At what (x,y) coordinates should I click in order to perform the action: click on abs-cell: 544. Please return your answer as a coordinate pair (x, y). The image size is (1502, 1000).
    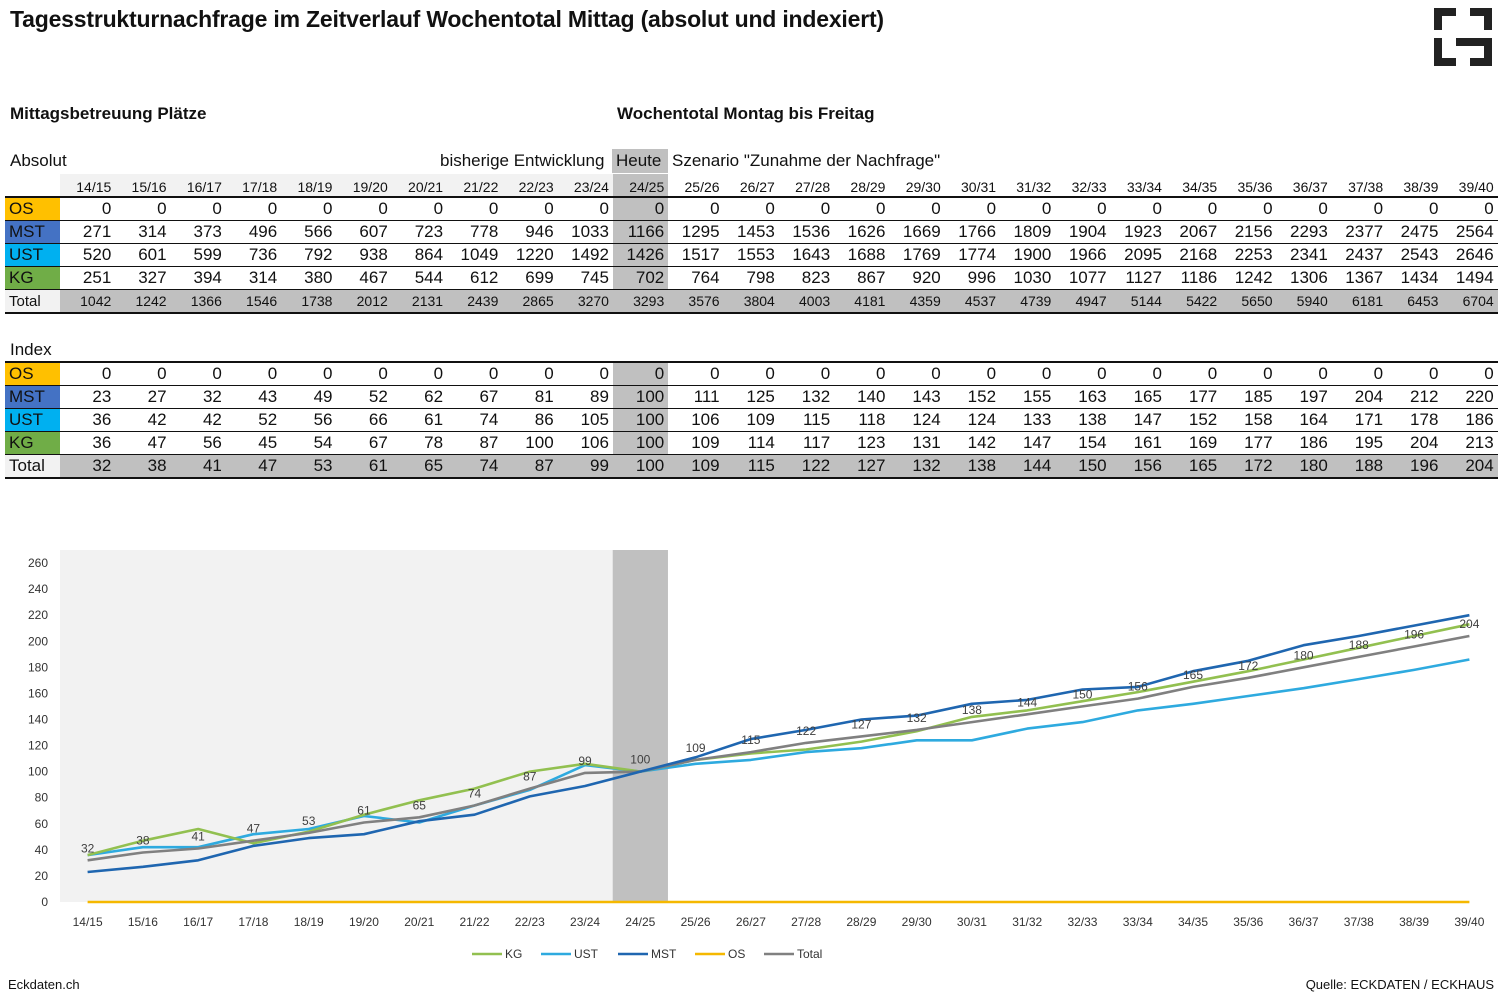
    Looking at the image, I should click on (419, 278).